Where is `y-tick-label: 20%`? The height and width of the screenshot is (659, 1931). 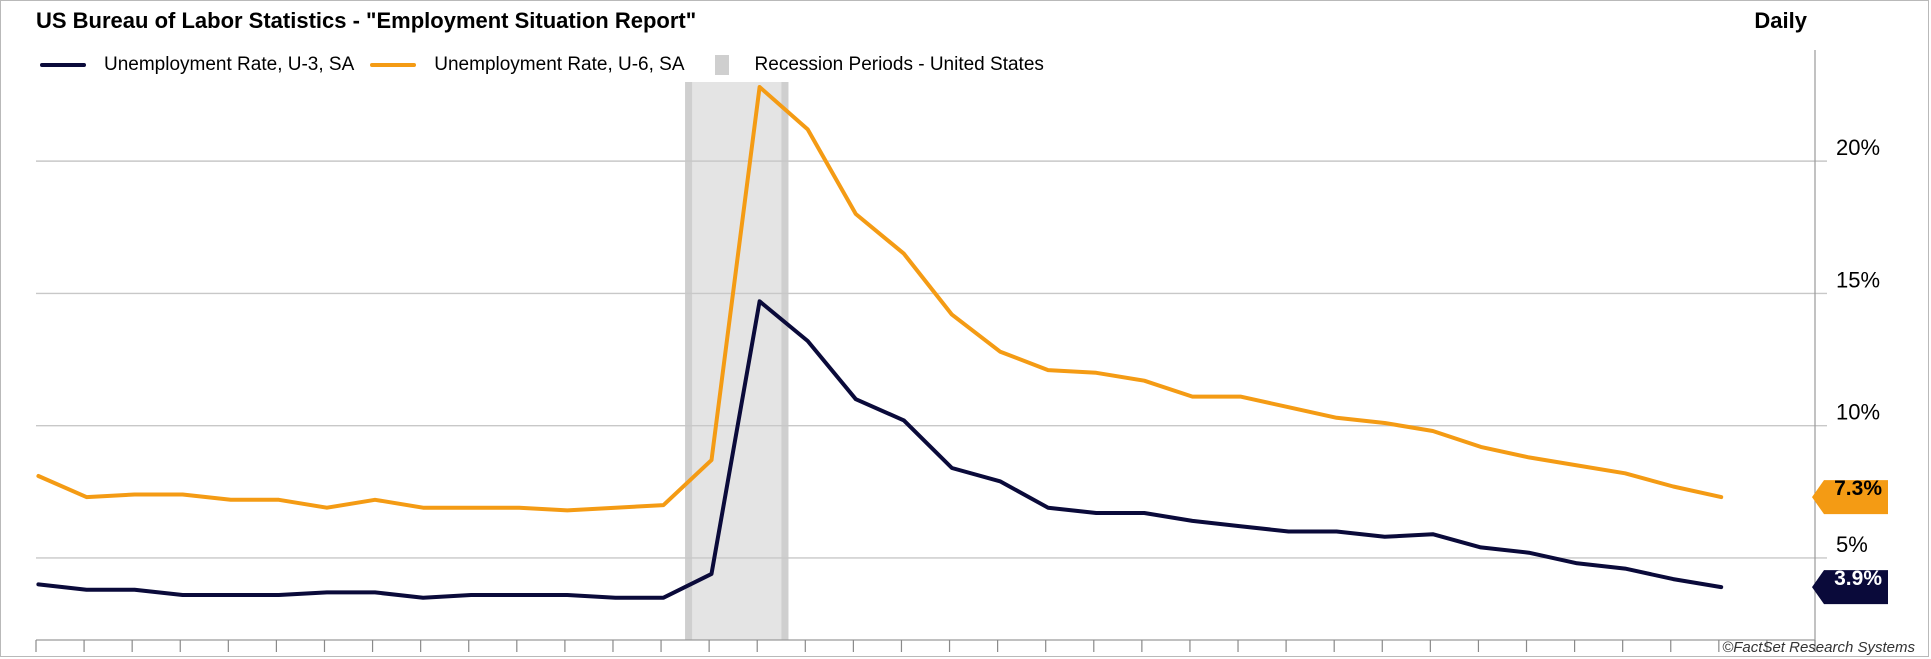
y-tick-label: 20% is located at coordinates (1858, 147).